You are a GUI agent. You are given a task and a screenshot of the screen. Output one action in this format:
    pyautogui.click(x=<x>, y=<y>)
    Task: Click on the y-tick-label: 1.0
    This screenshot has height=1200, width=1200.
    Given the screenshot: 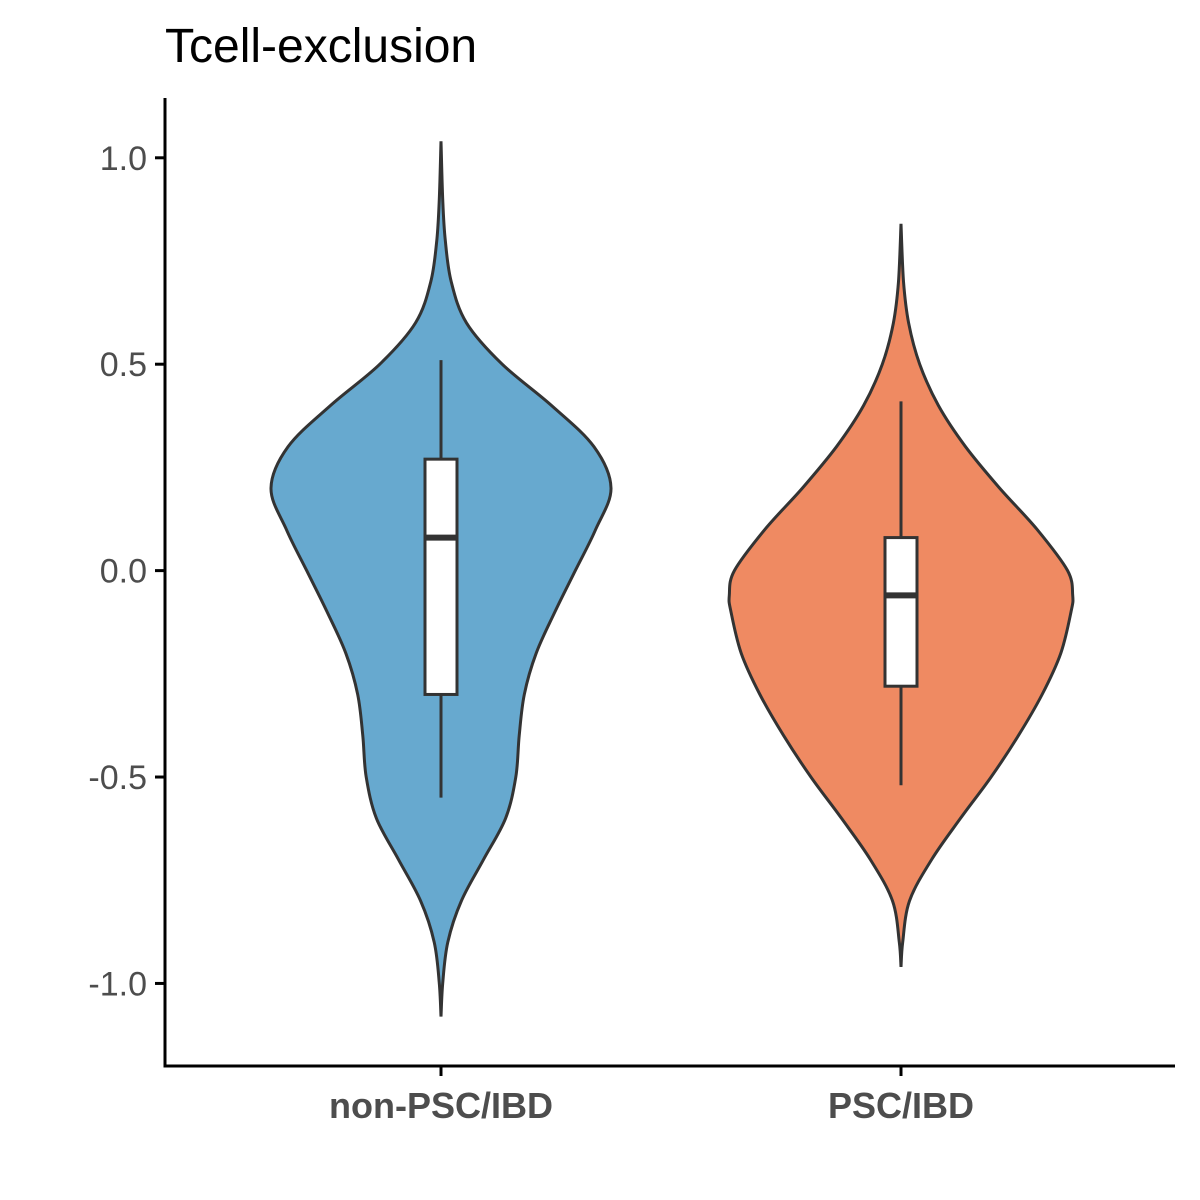 What is the action you would take?
    pyautogui.click(x=123, y=159)
    